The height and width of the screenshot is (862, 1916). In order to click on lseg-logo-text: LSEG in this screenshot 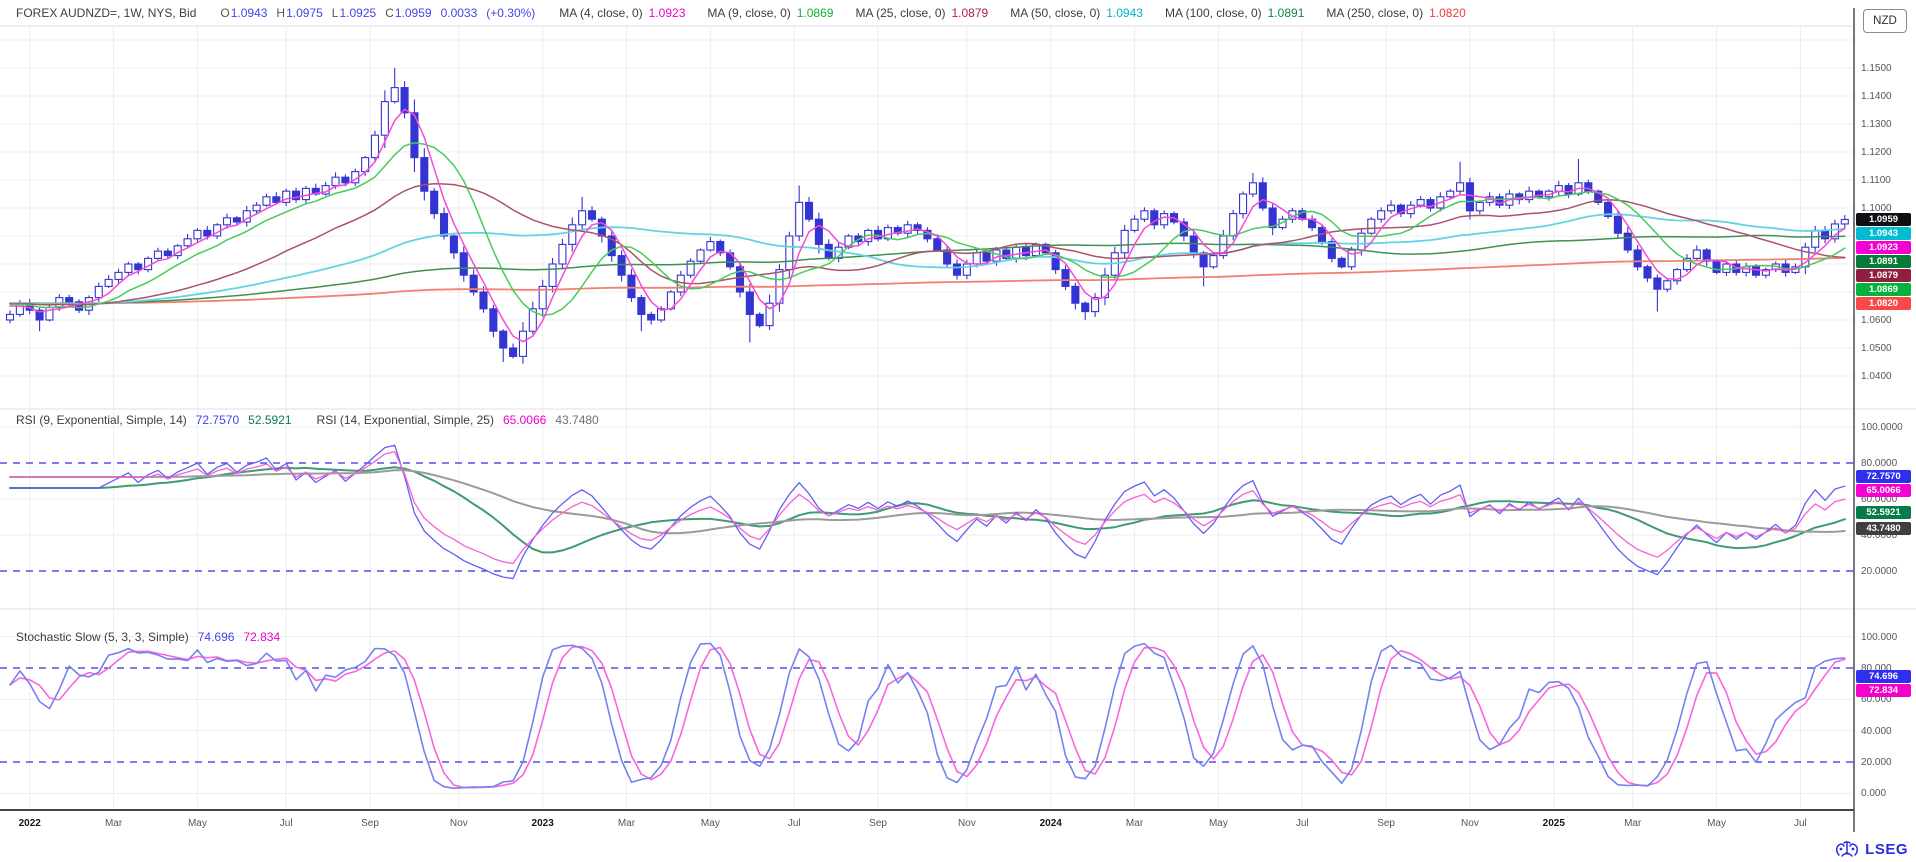, I will do `click(1886, 849)`.